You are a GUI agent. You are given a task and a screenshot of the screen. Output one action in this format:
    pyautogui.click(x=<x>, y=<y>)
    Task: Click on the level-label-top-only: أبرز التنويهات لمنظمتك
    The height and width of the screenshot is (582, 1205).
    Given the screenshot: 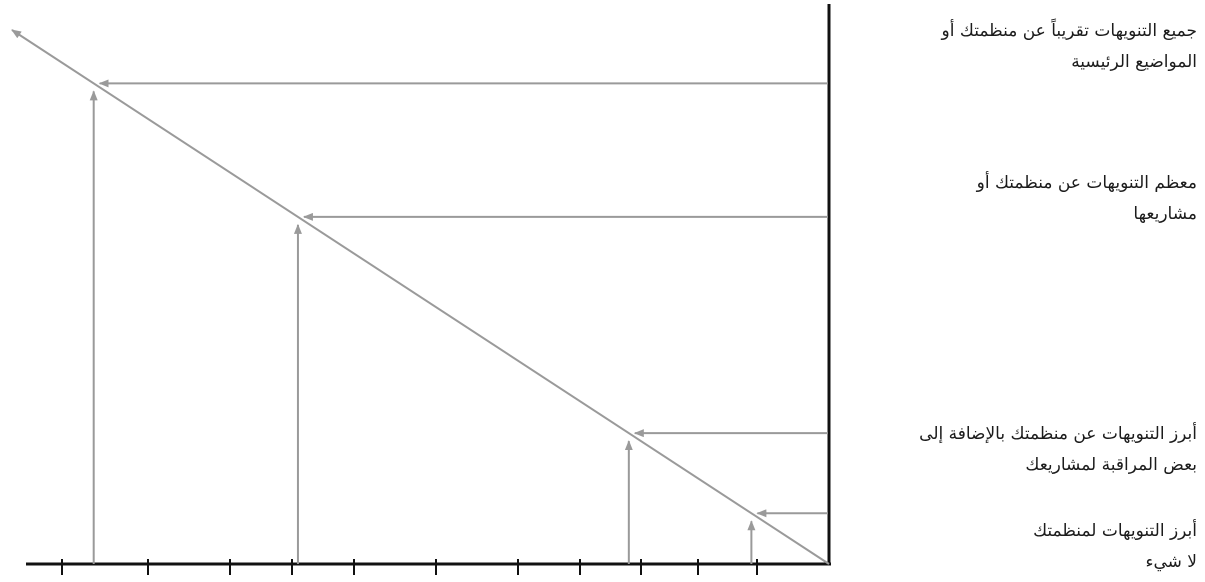 What is the action you would take?
    pyautogui.click(x=1115, y=531)
    